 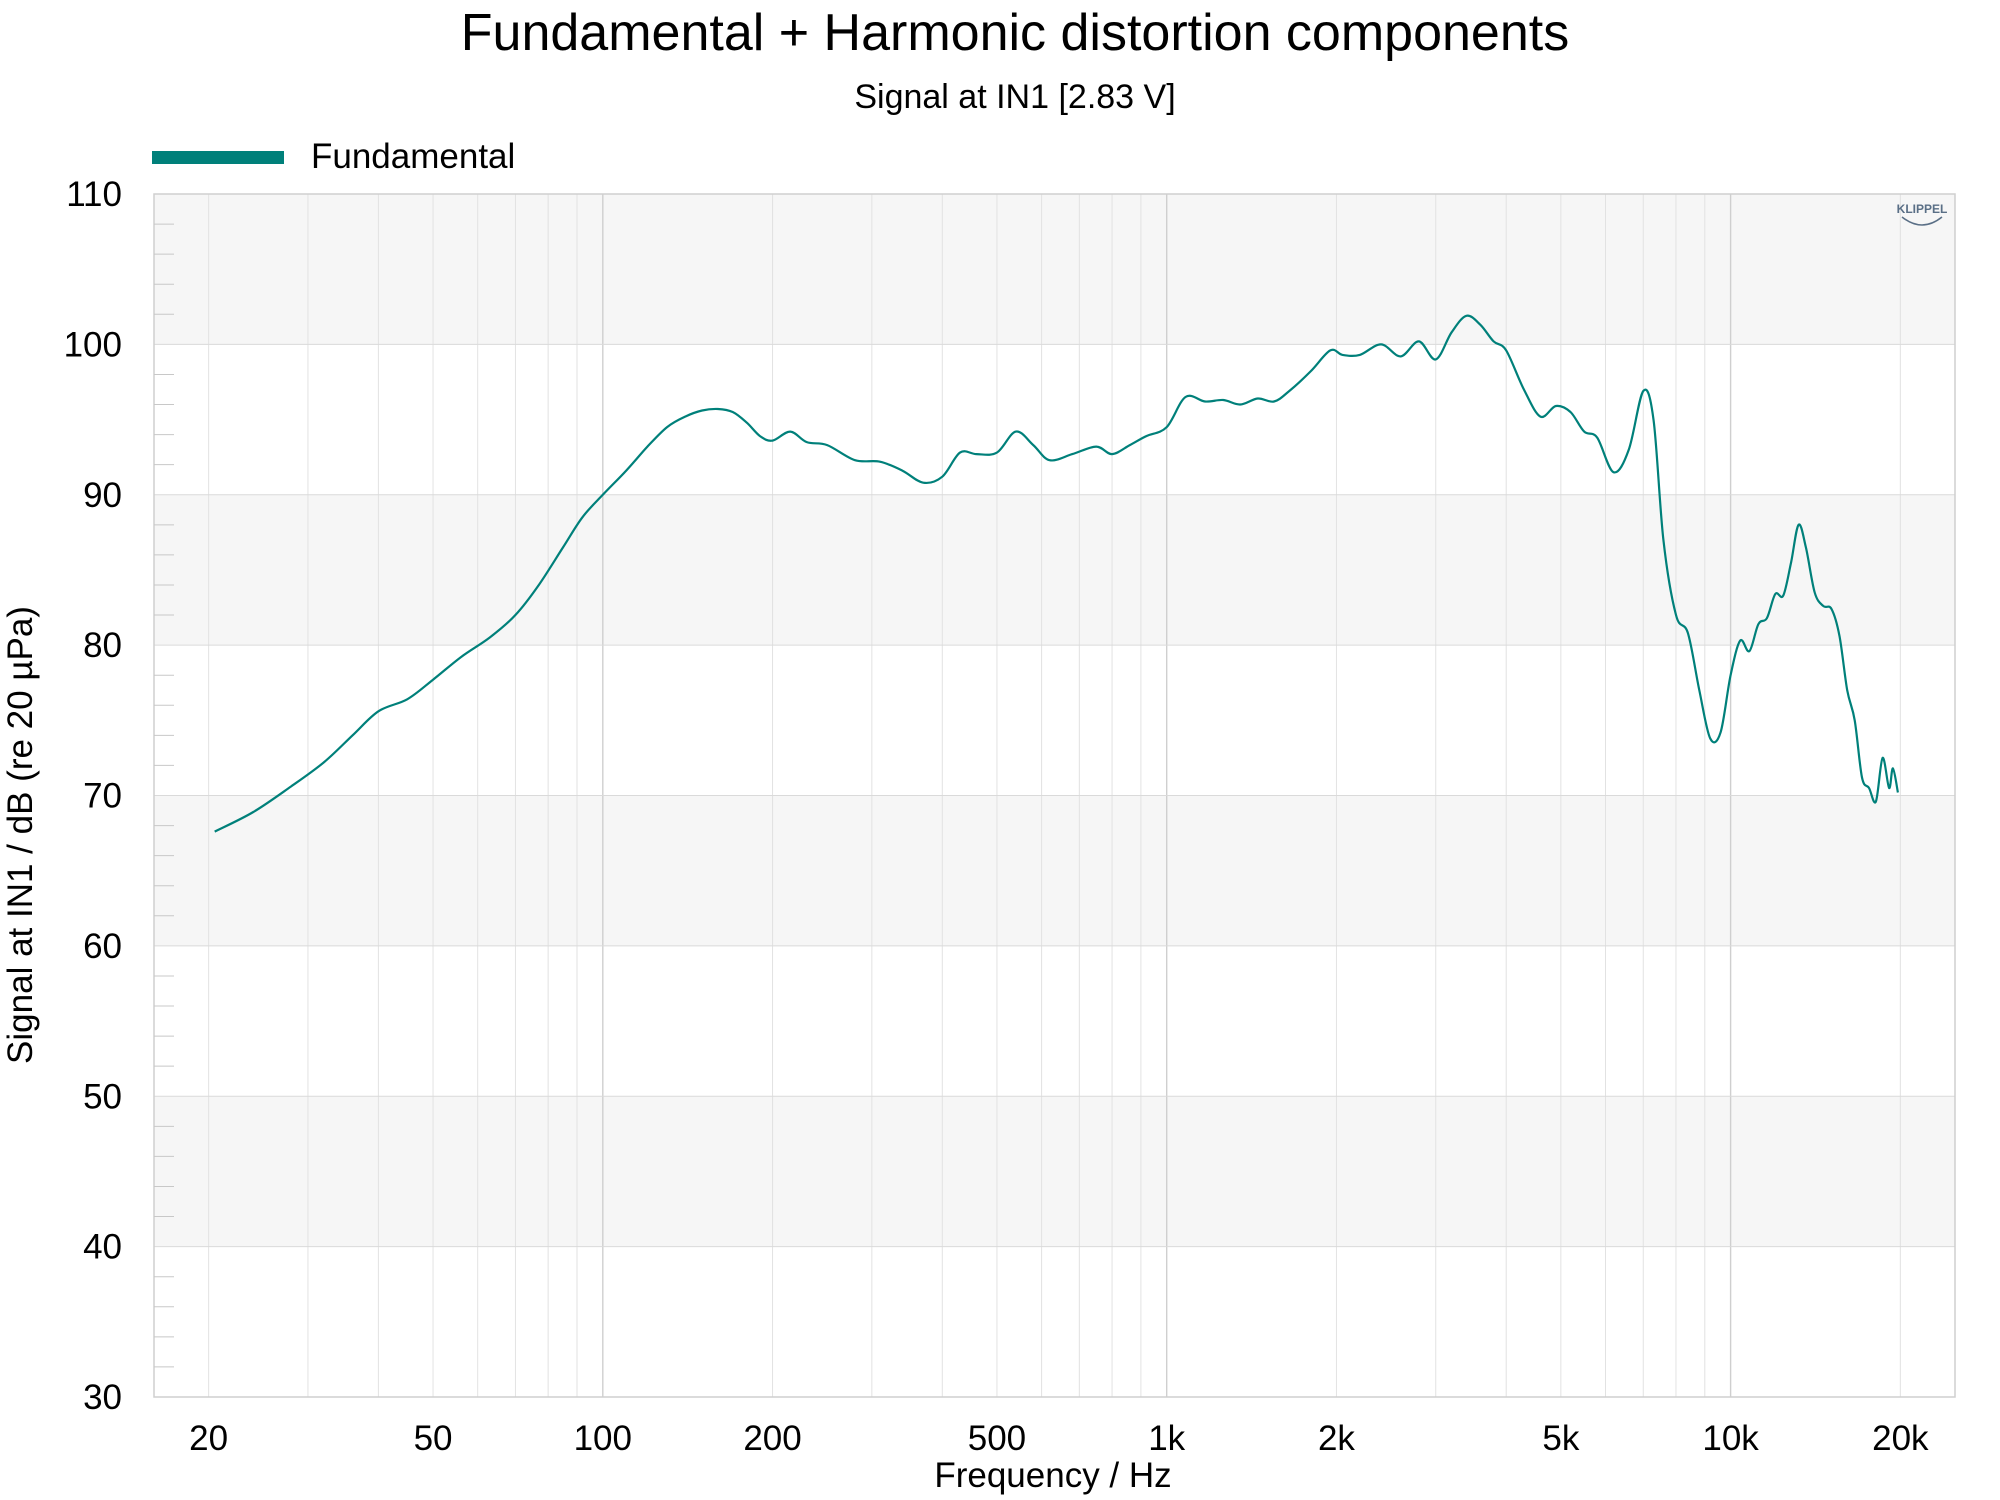 What do you see at coordinates (1922, 221) in the screenshot?
I see `logo-arc-icon` at bounding box center [1922, 221].